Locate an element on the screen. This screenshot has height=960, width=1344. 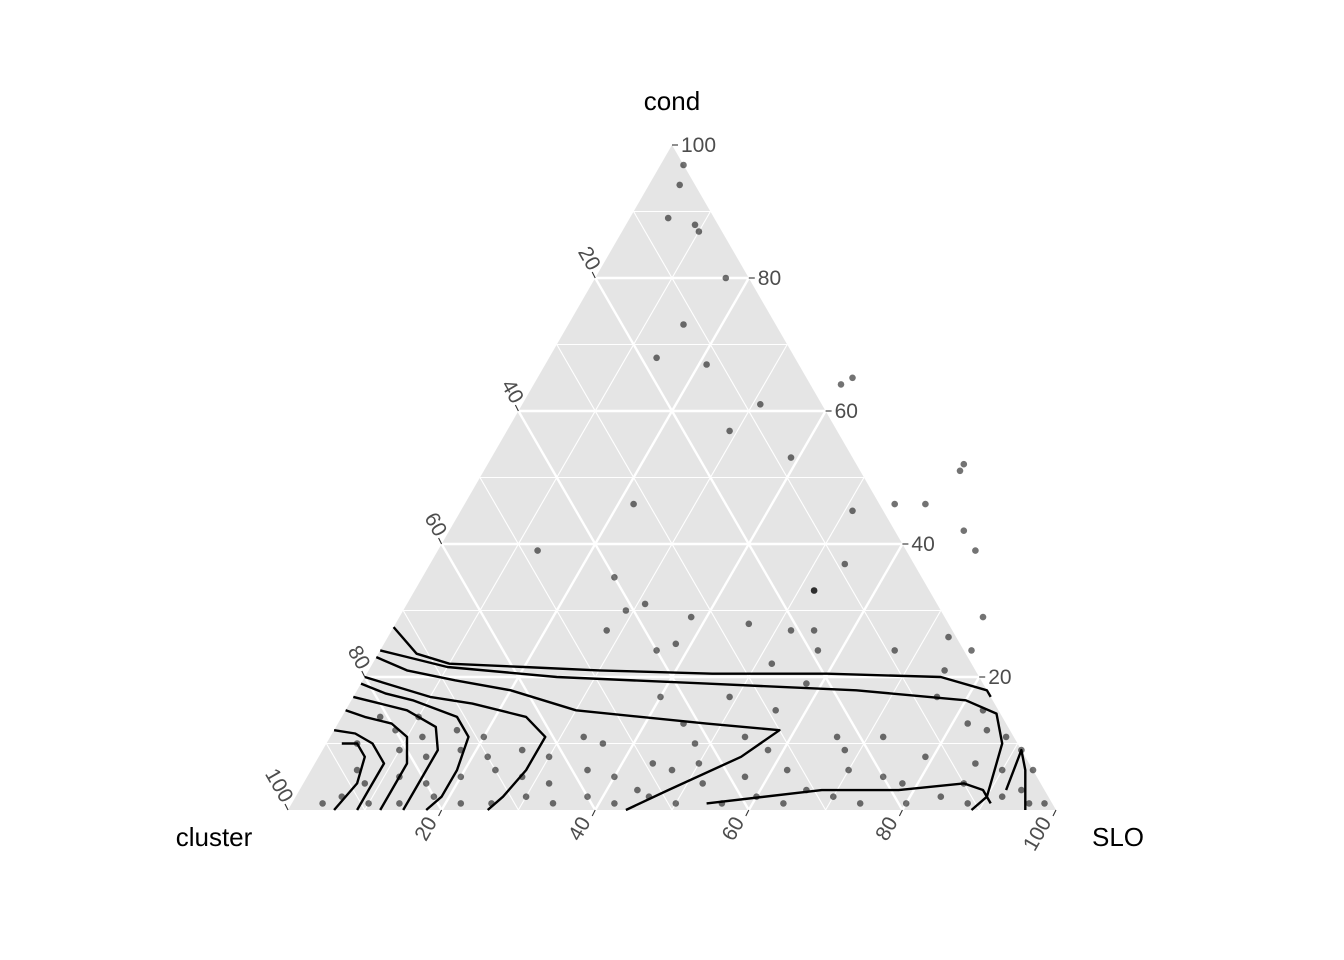
axis-title-right: SLO is located at coordinates (1118, 837).